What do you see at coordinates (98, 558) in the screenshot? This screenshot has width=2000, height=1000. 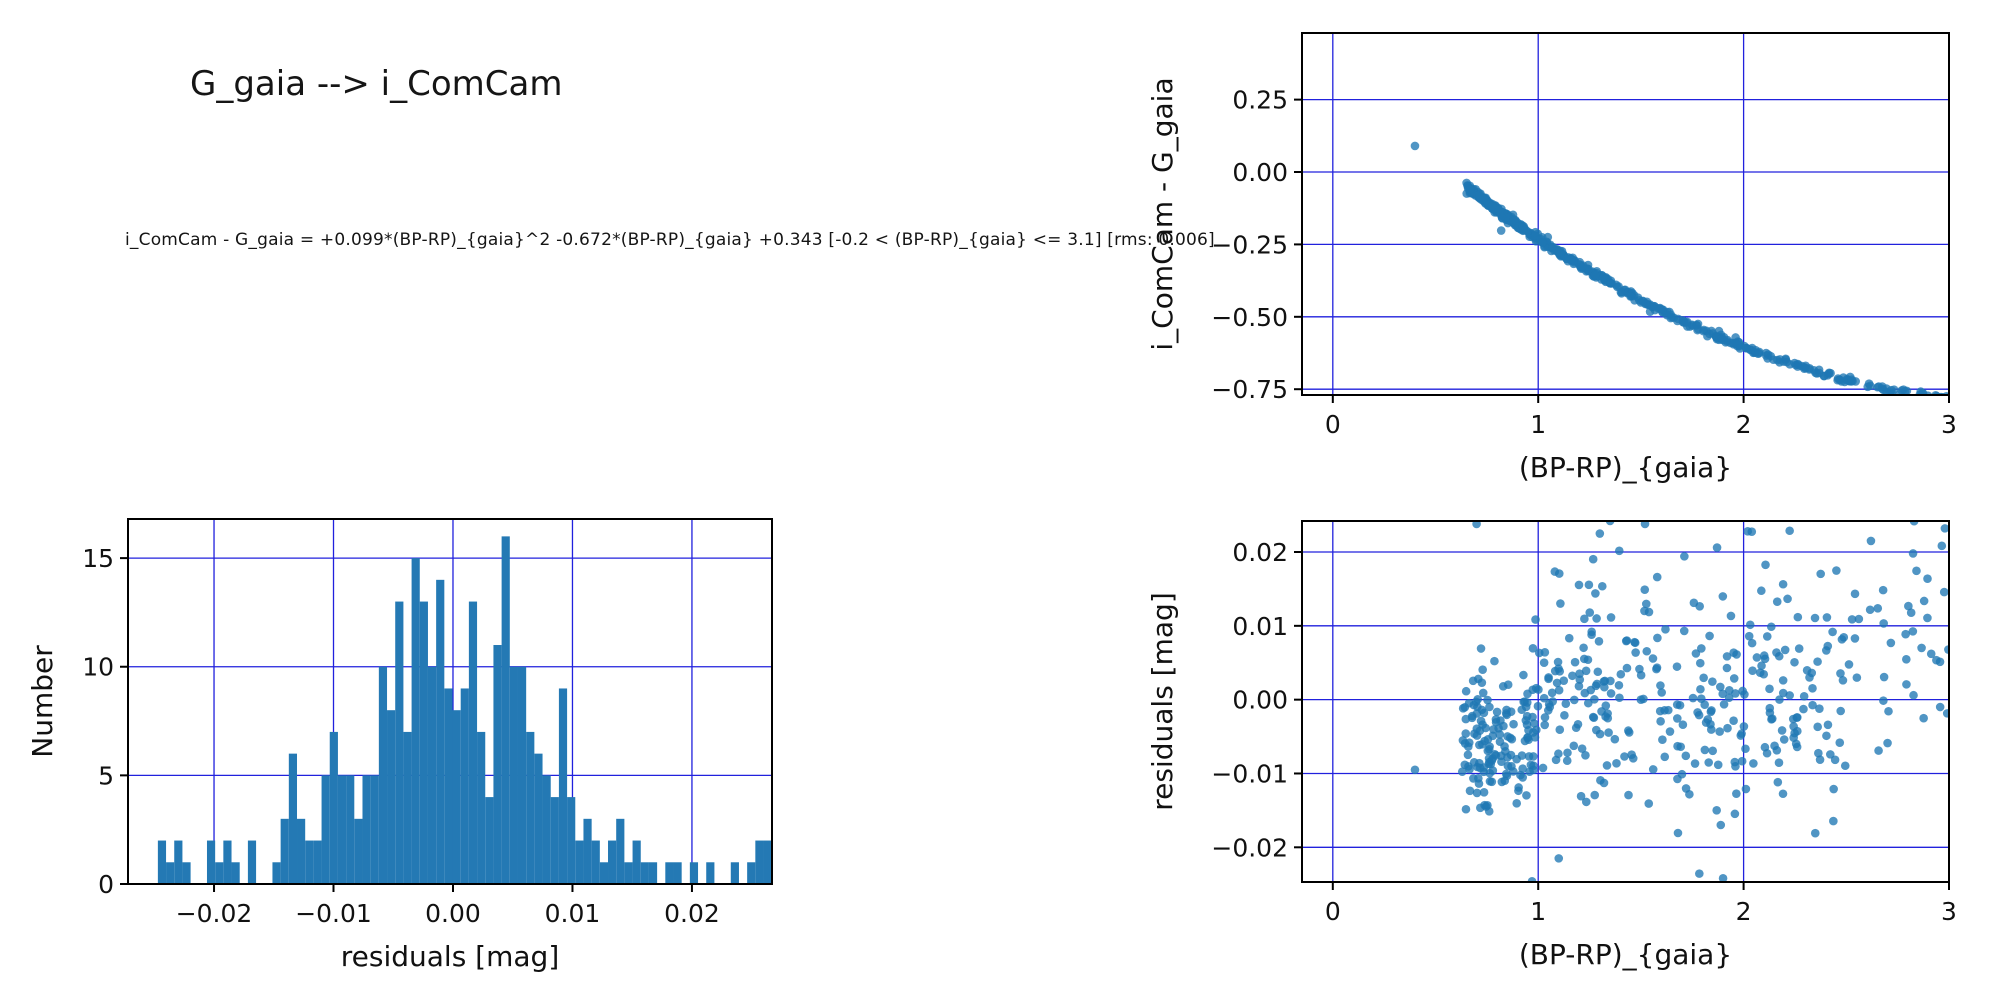 I see `svg-text: 15` at bounding box center [98, 558].